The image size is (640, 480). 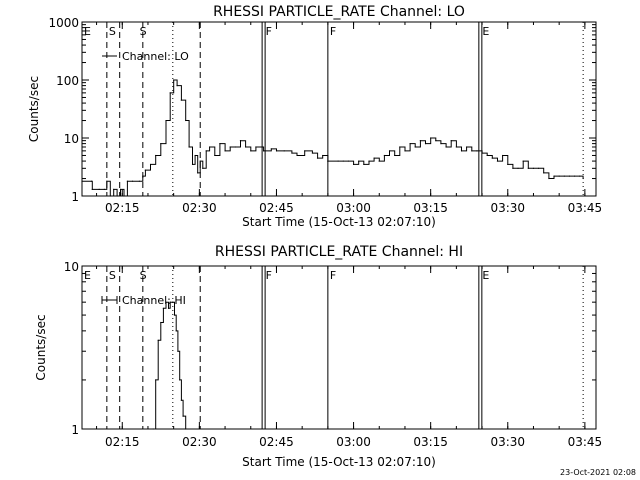 What do you see at coordinates (430, 442) in the screenshot?
I see `x-tick-label: 03:15` at bounding box center [430, 442].